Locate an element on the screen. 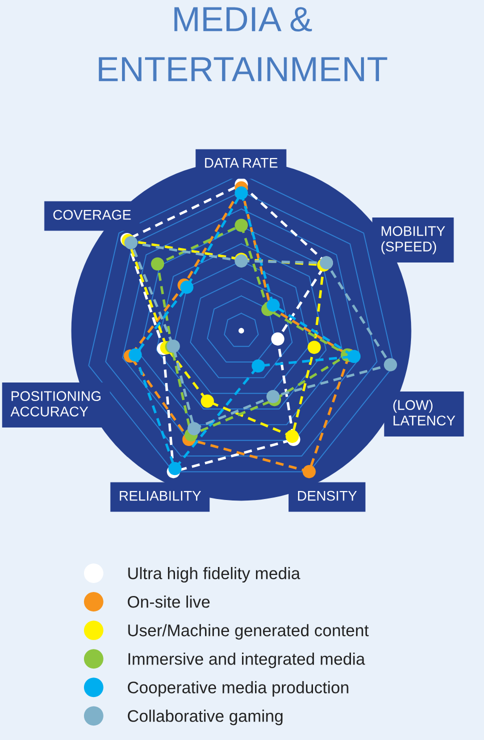  spoke-label: RELIABILITY is located at coordinates (160, 496).